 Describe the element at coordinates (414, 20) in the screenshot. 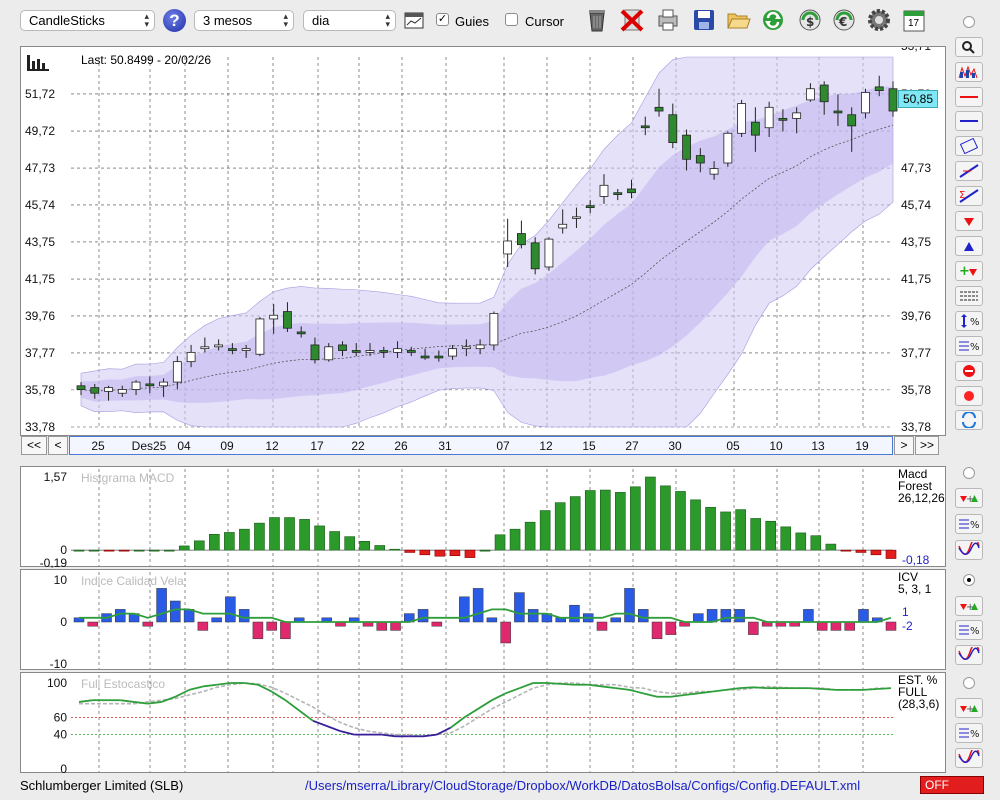

I see `chart-window-icon` at that location.